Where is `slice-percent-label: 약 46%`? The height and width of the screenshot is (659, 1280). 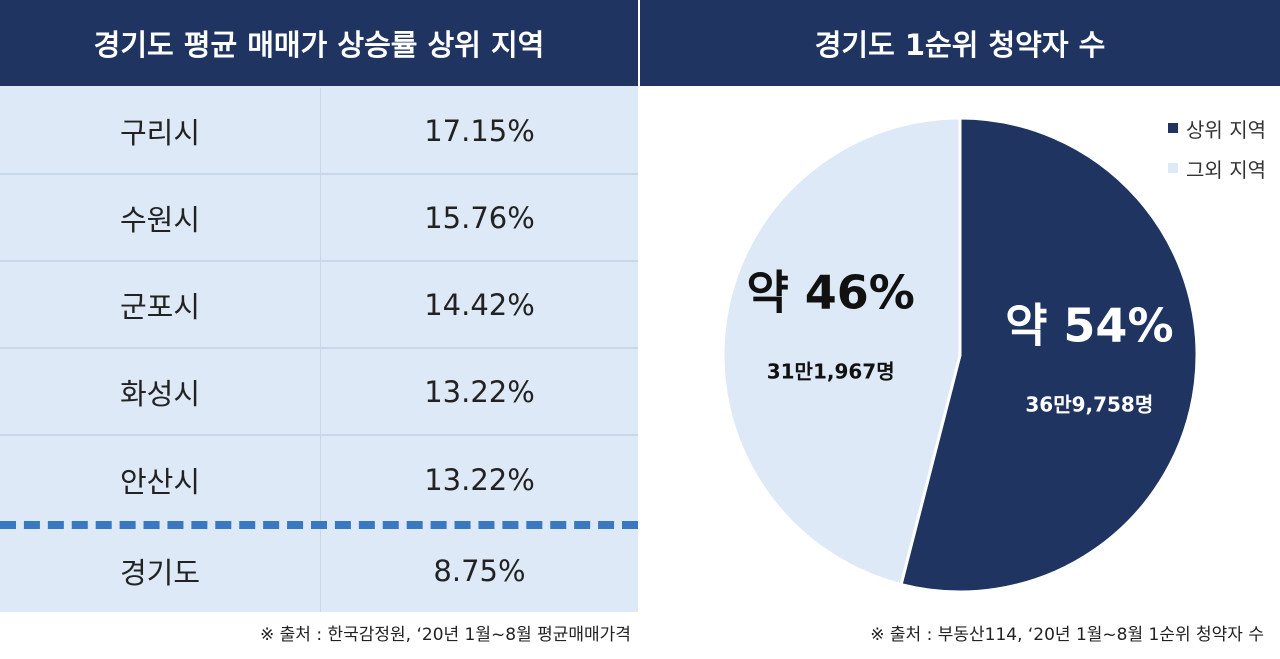
slice-percent-label: 약 46% is located at coordinates (830, 293).